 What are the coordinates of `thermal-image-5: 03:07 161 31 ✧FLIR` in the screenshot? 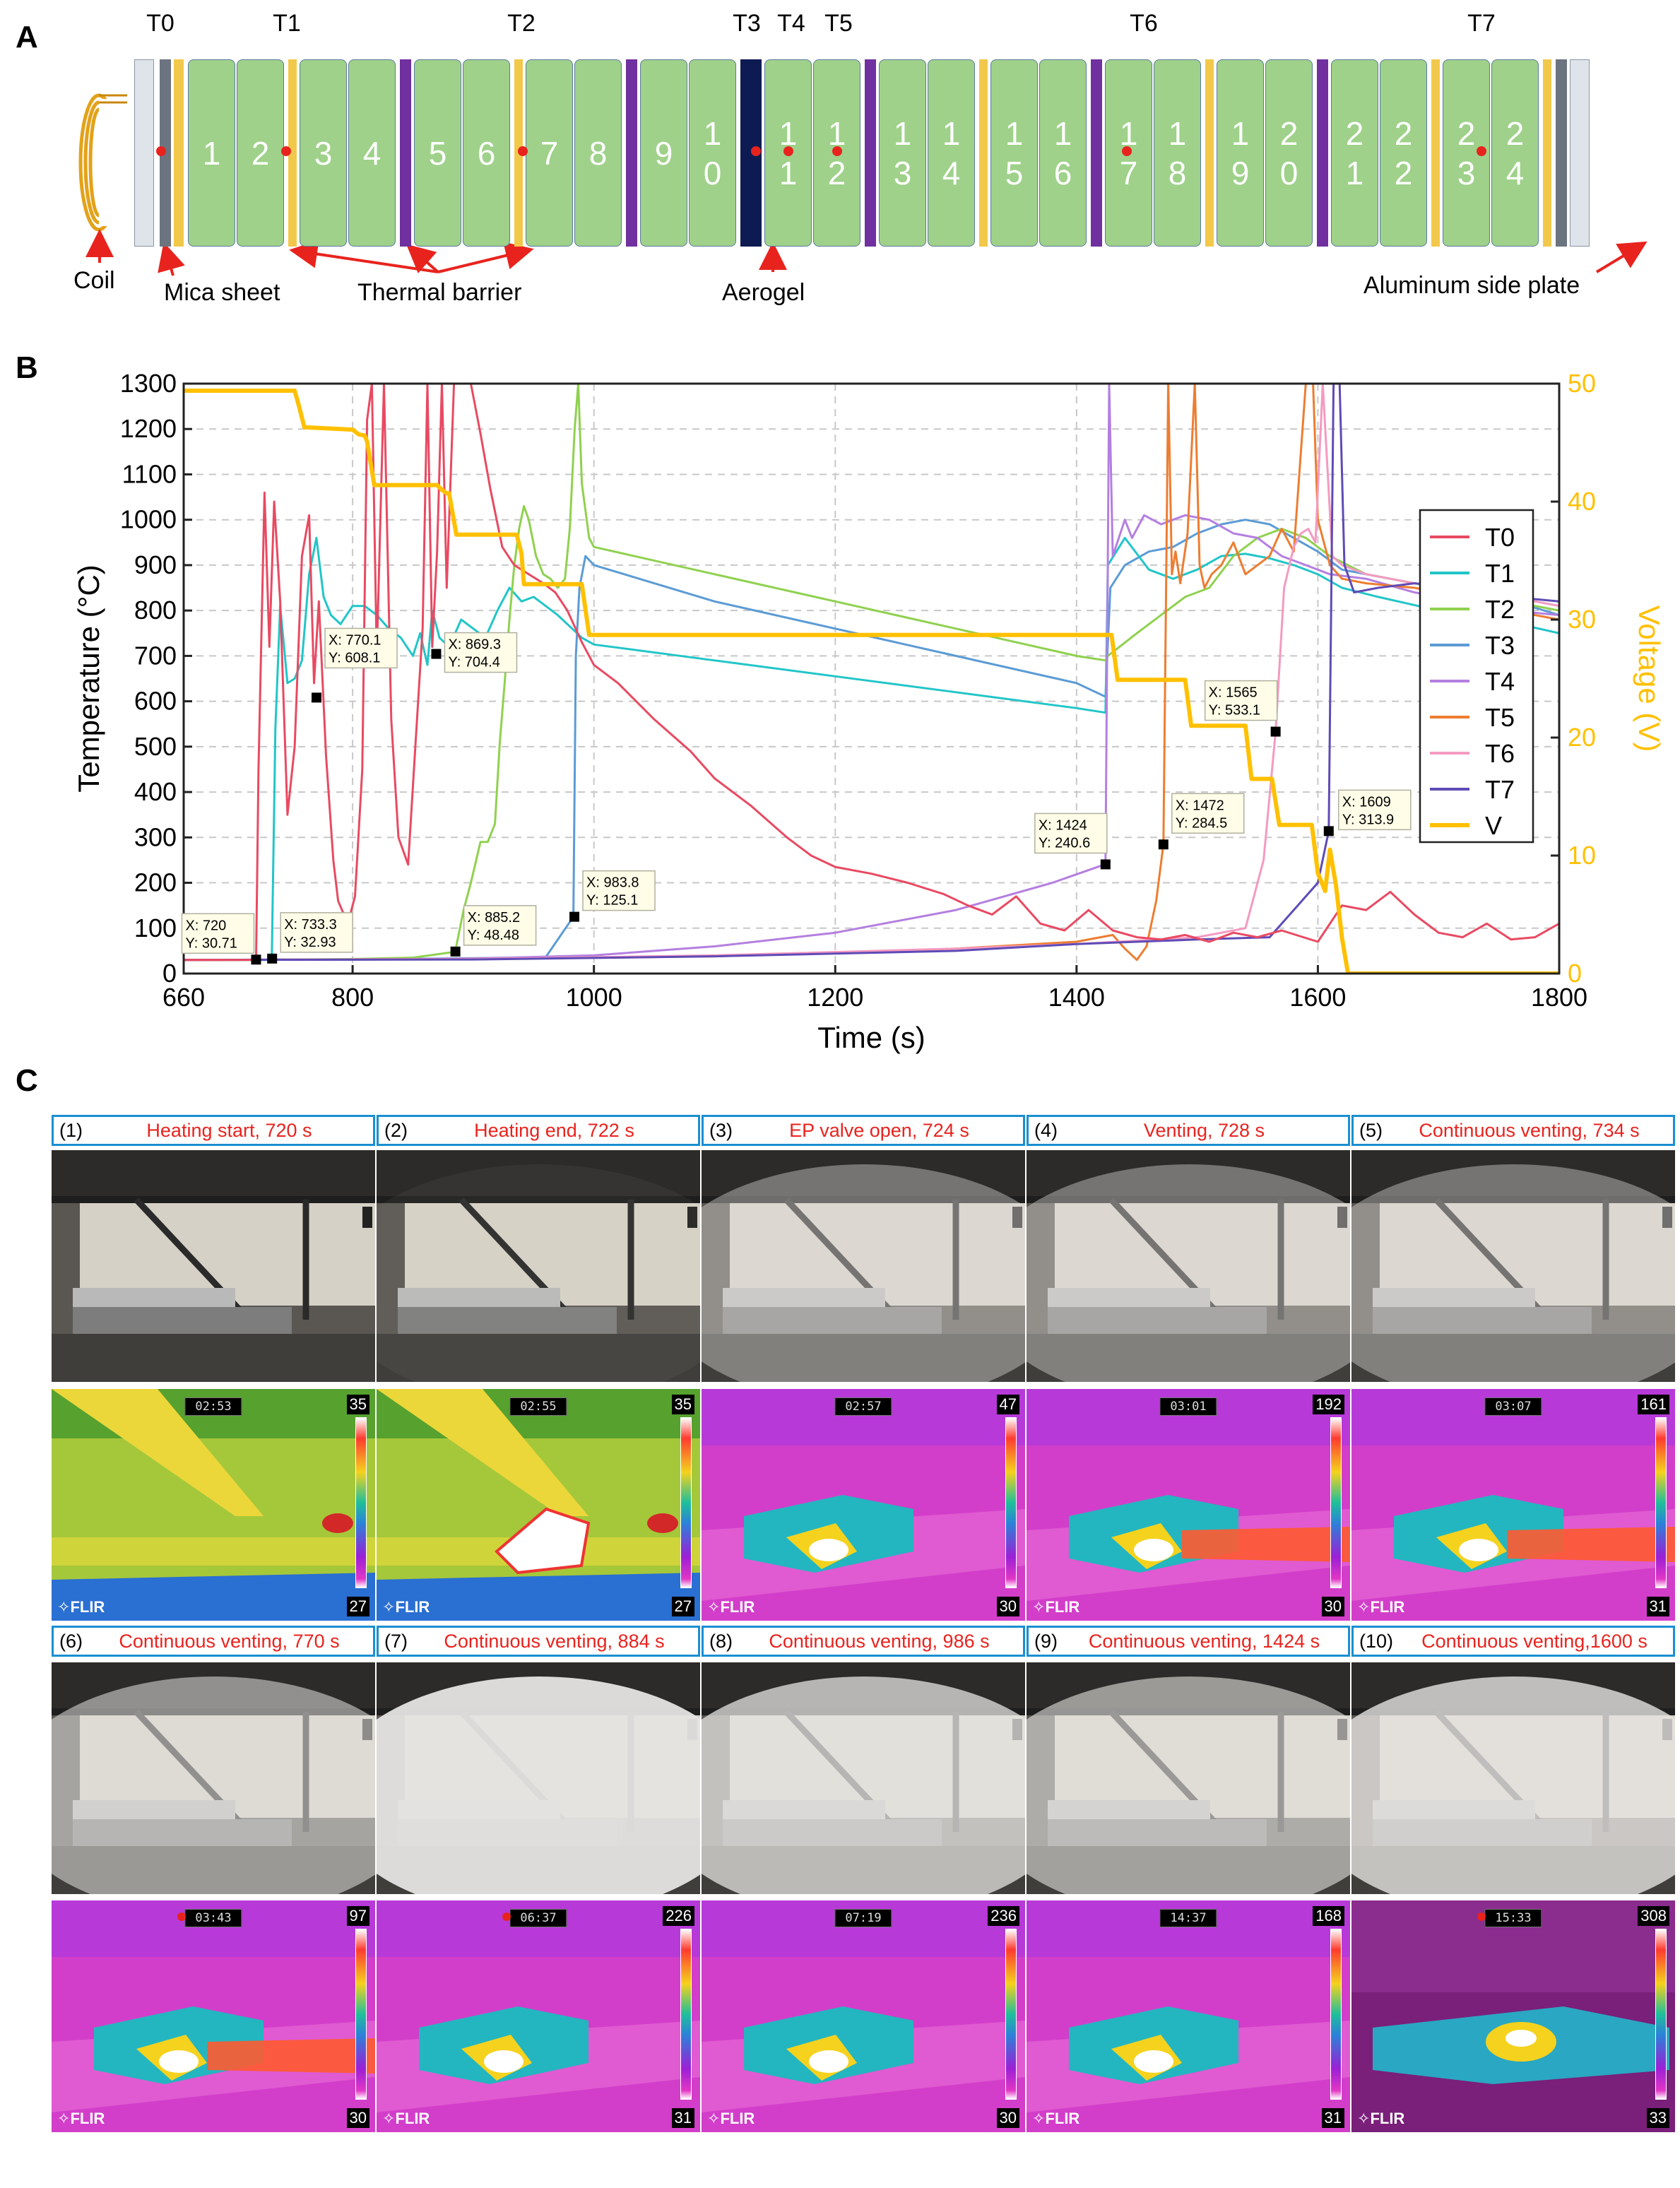 It's located at (1513, 1505).